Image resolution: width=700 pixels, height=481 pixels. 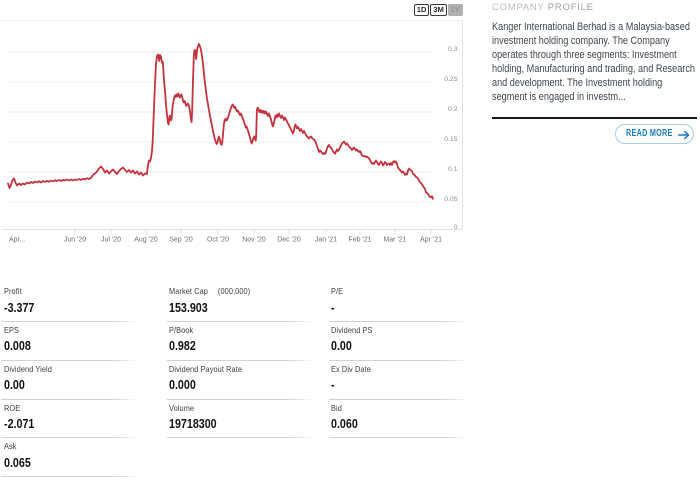 I want to click on svg-text: 0.05, so click(x=450, y=199).